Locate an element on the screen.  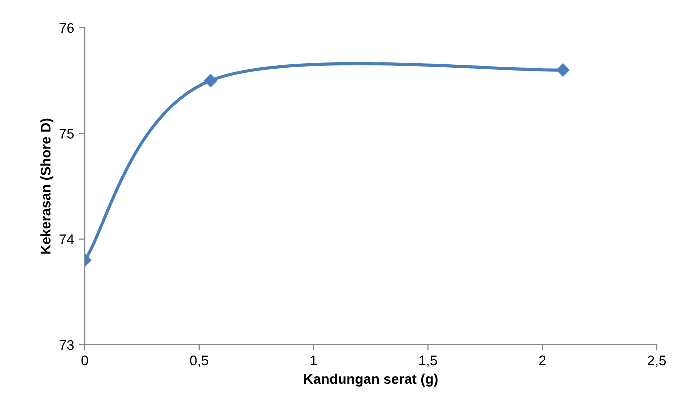
x-axis-title: Kandungan serat (g) is located at coordinates (371, 380).